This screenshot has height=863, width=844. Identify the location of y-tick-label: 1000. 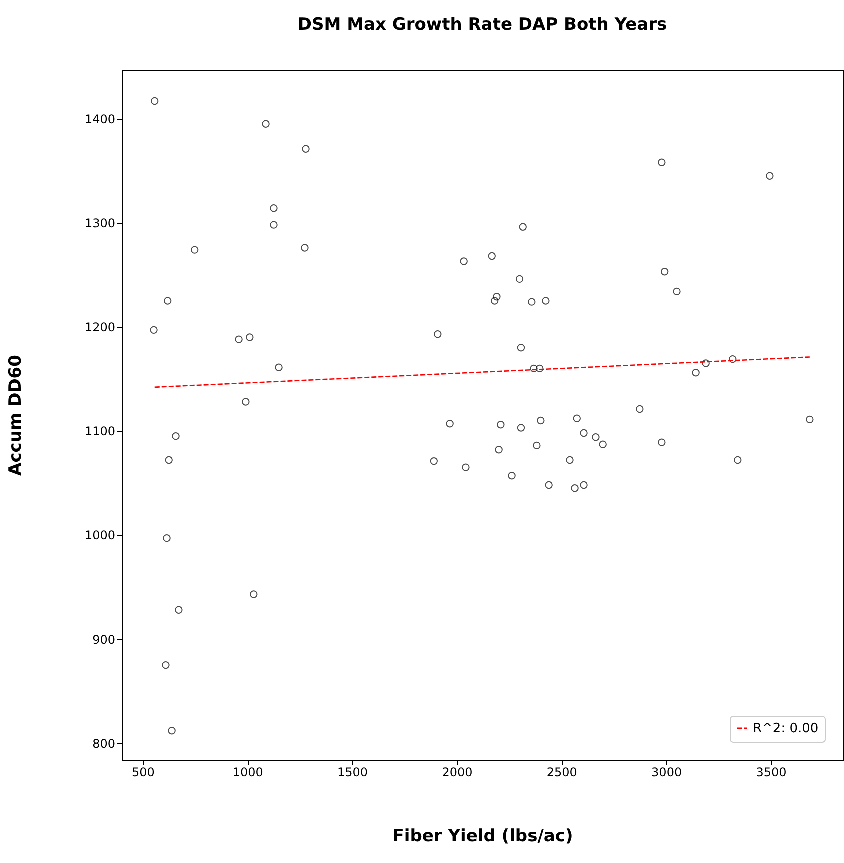
(100, 535).